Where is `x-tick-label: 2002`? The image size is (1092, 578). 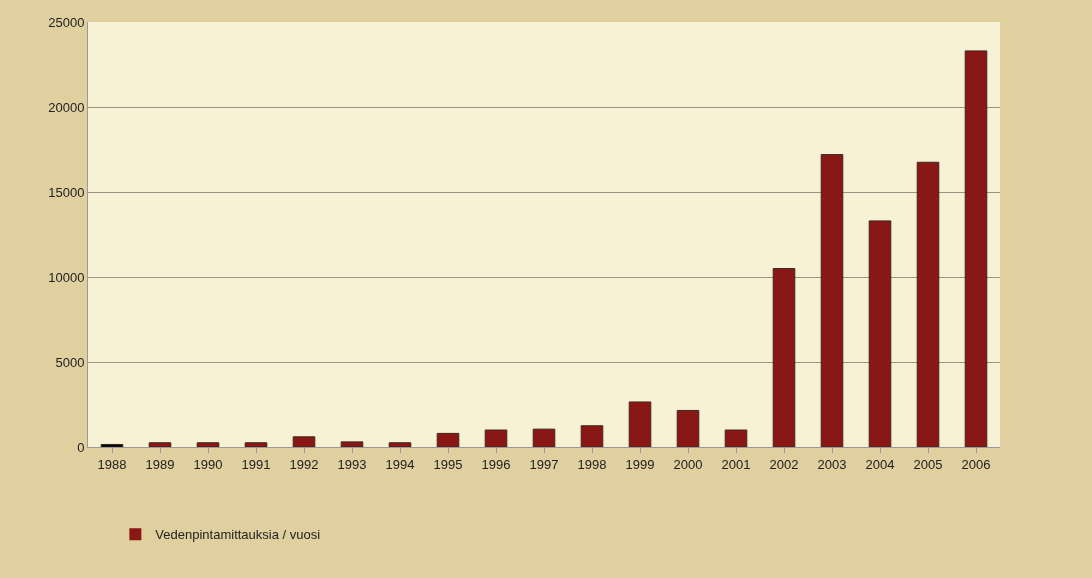 x-tick-label: 2002 is located at coordinates (784, 464).